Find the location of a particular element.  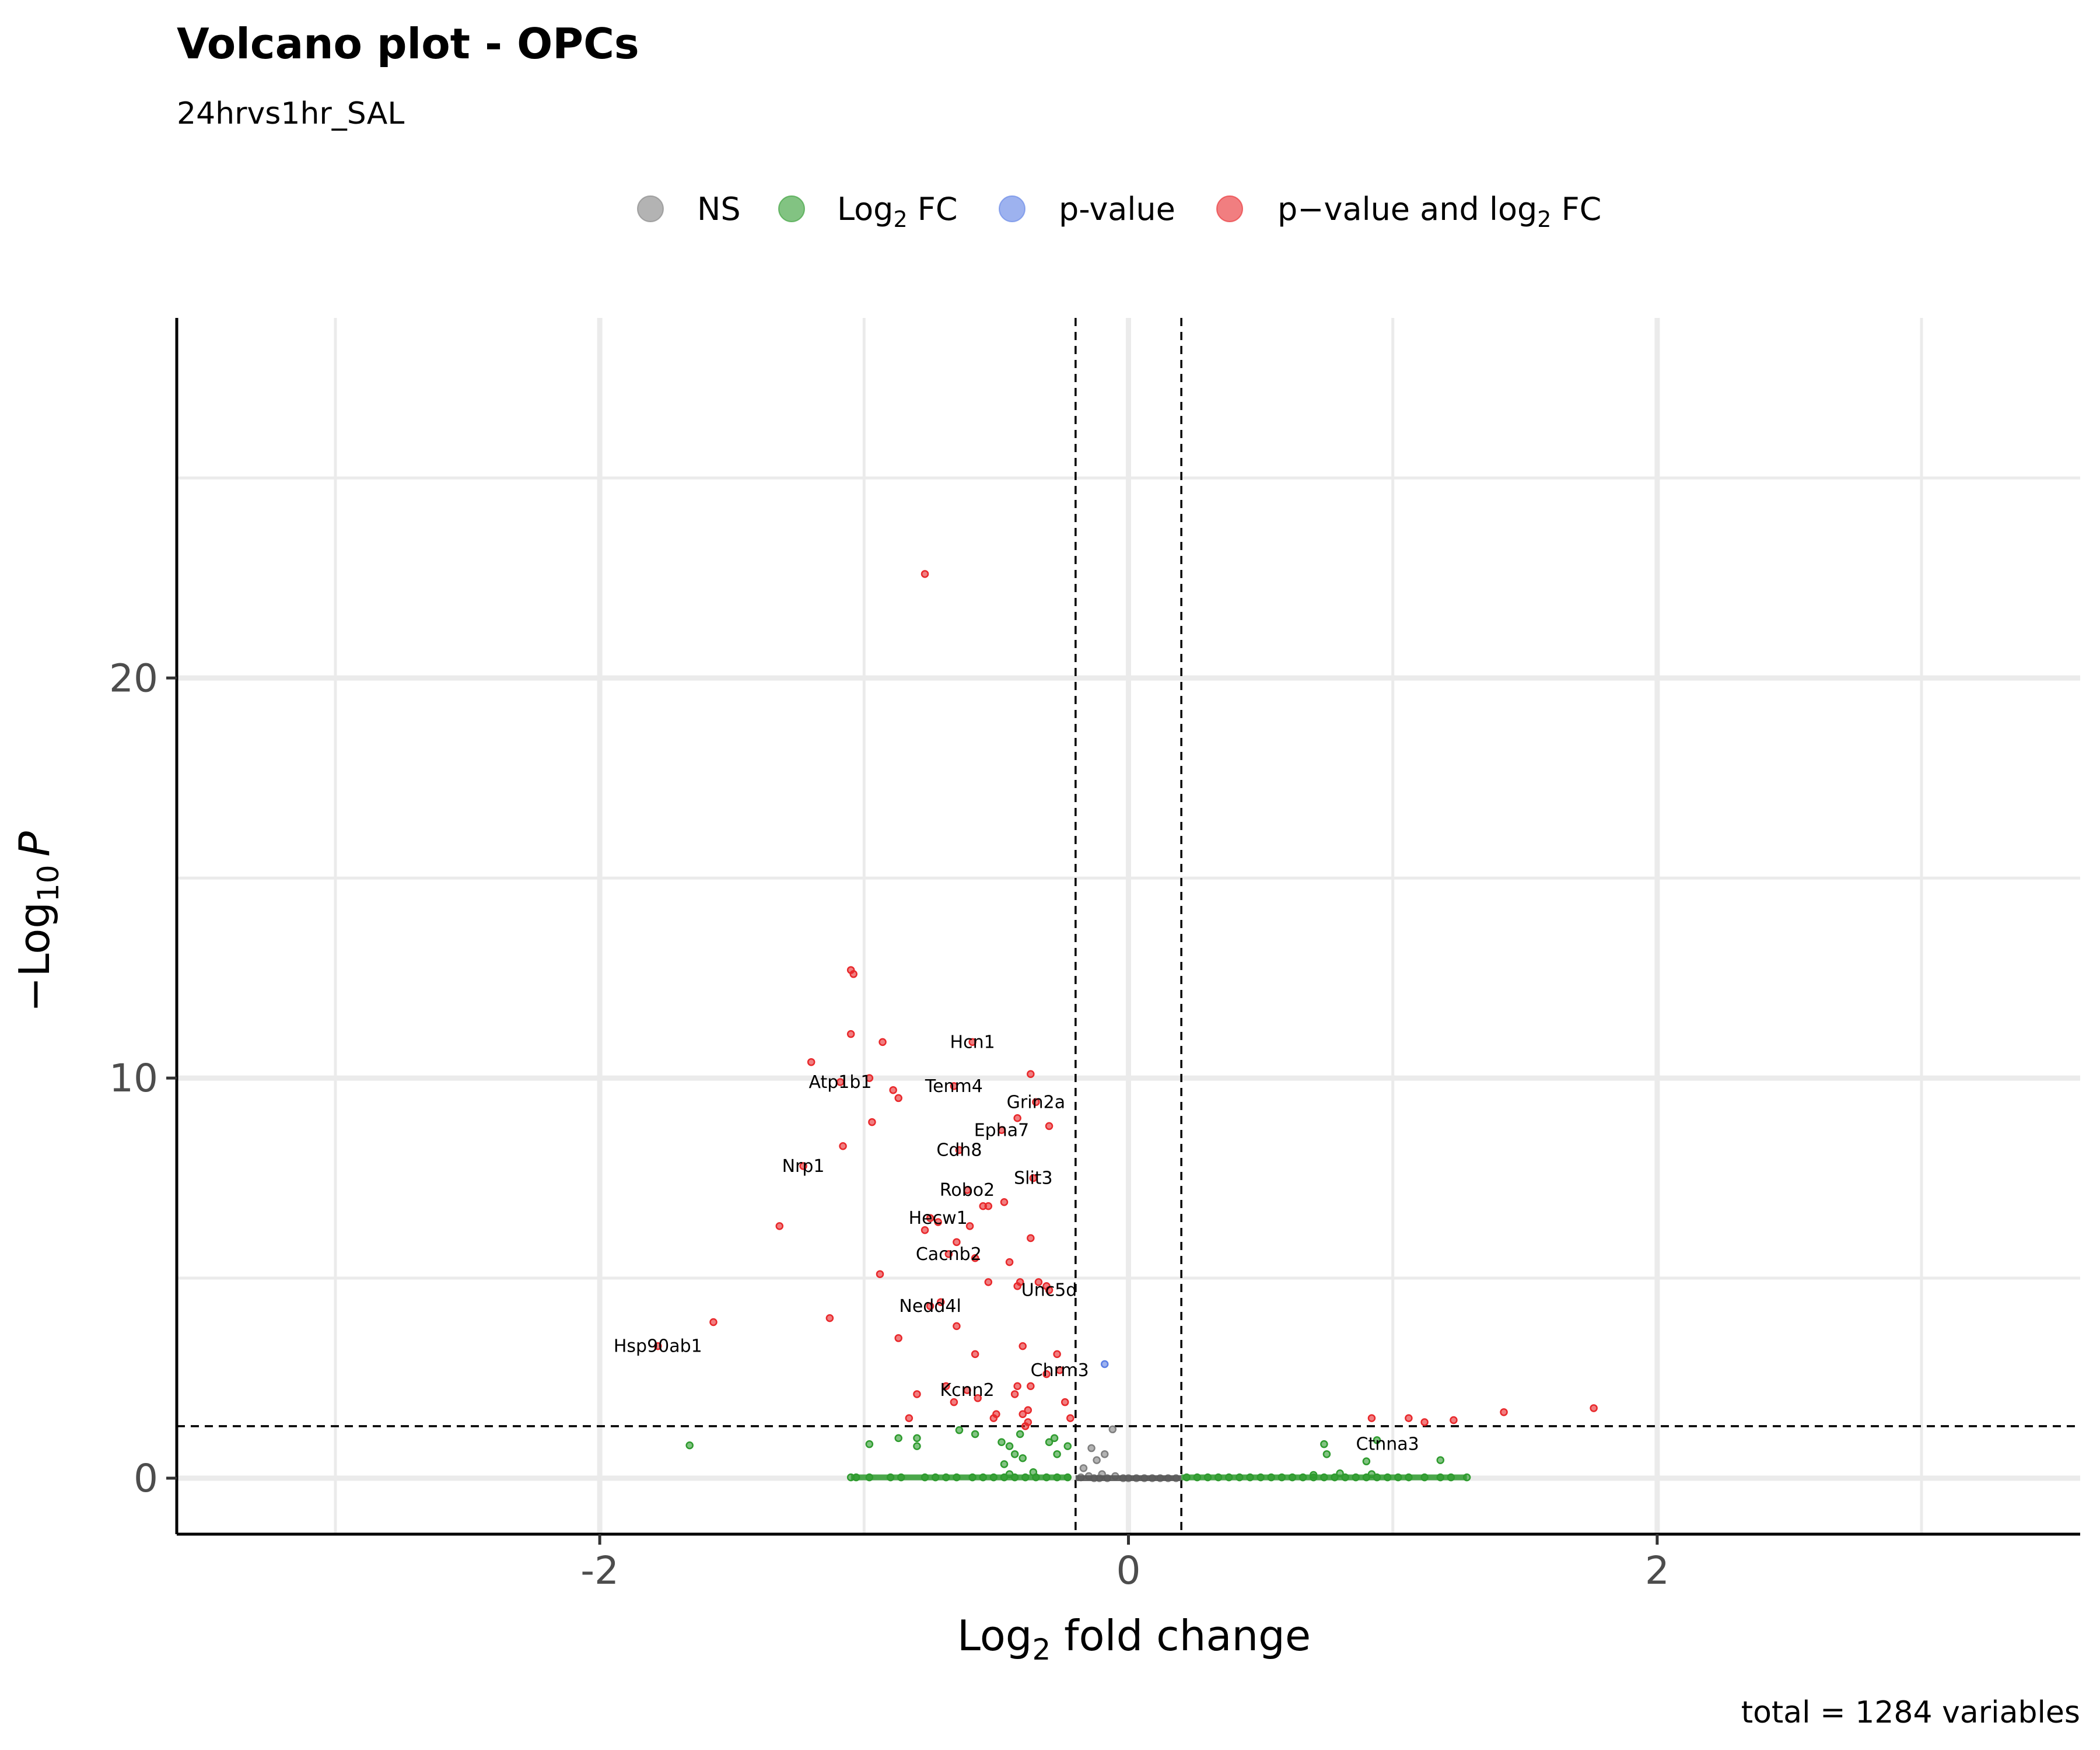

y-axis-title-p: P is located at coordinates (34, 843).